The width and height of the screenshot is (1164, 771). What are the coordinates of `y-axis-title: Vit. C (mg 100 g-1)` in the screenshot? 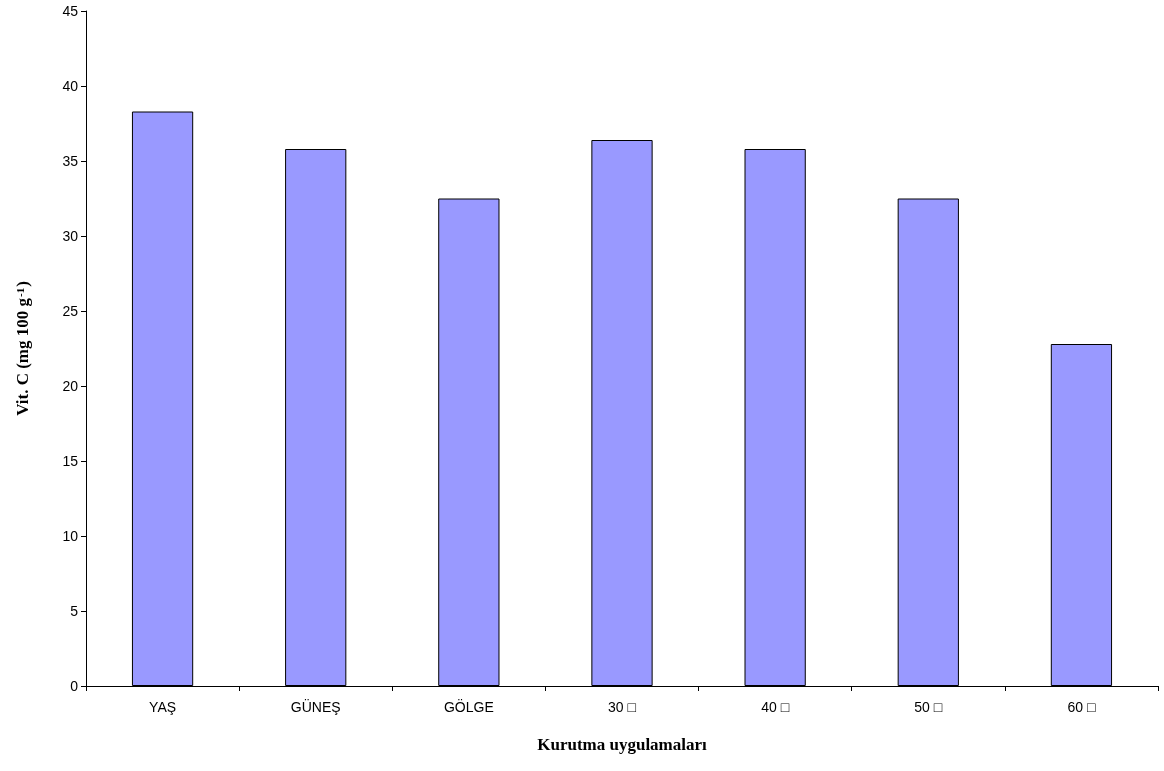 It's located at (22, 348).